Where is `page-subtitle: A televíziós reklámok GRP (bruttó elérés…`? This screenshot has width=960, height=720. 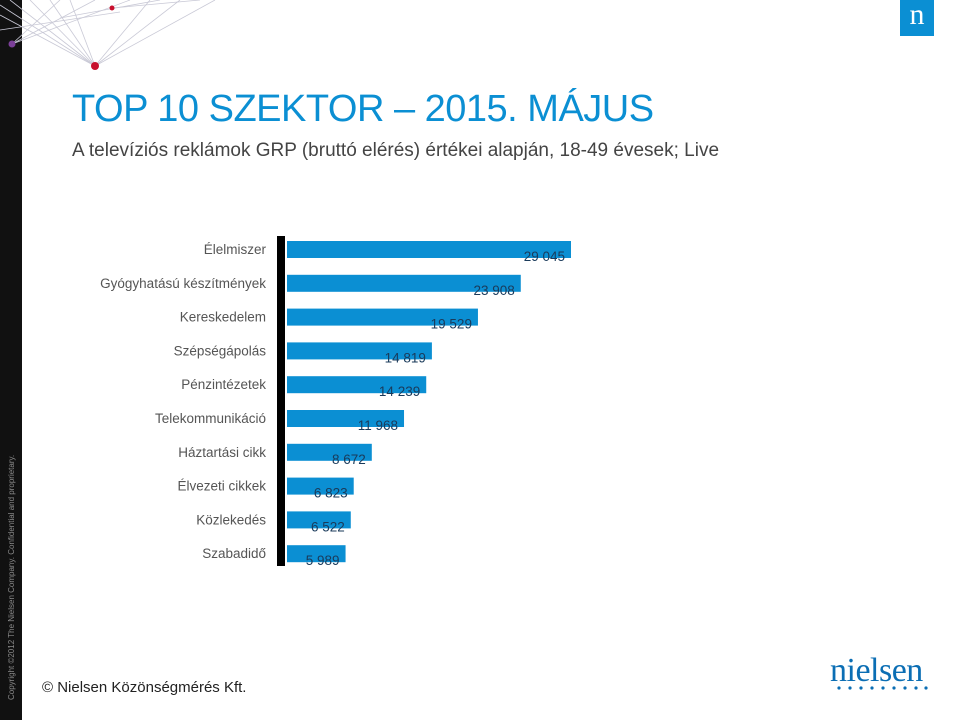 page-subtitle: A televíziós reklámok GRP (bruttó elérés… is located at coordinates (396, 150).